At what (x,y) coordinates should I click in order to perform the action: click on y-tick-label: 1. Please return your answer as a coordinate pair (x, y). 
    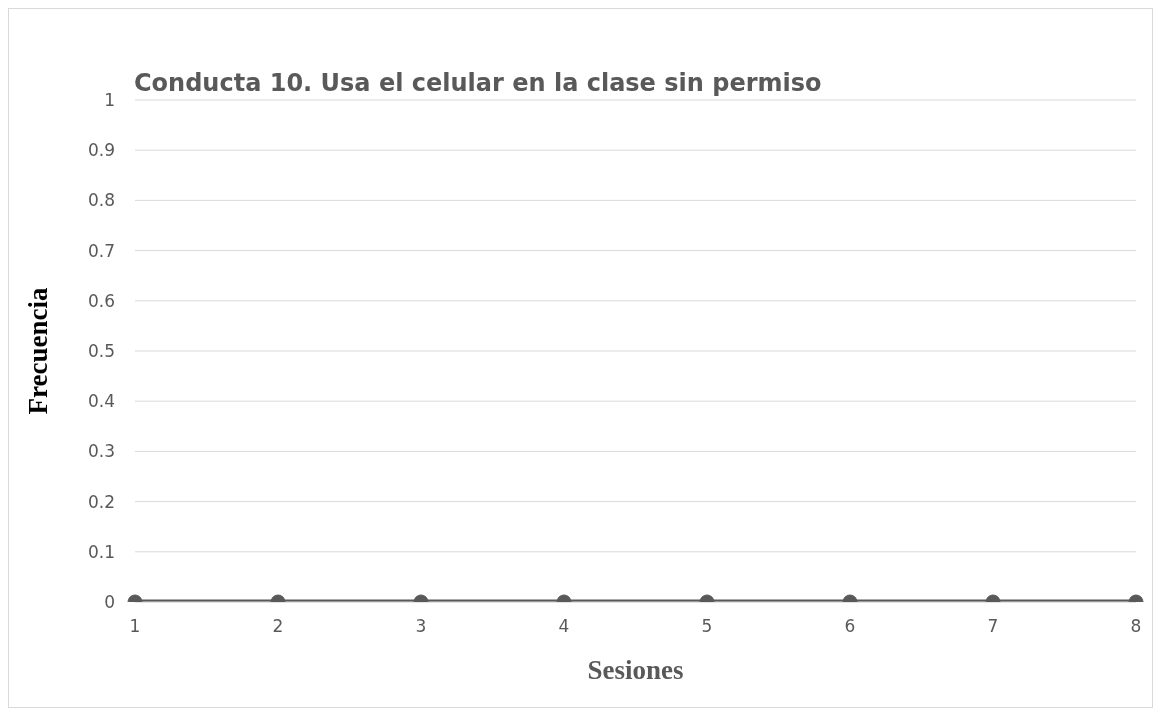
    Looking at the image, I should click on (109, 100).